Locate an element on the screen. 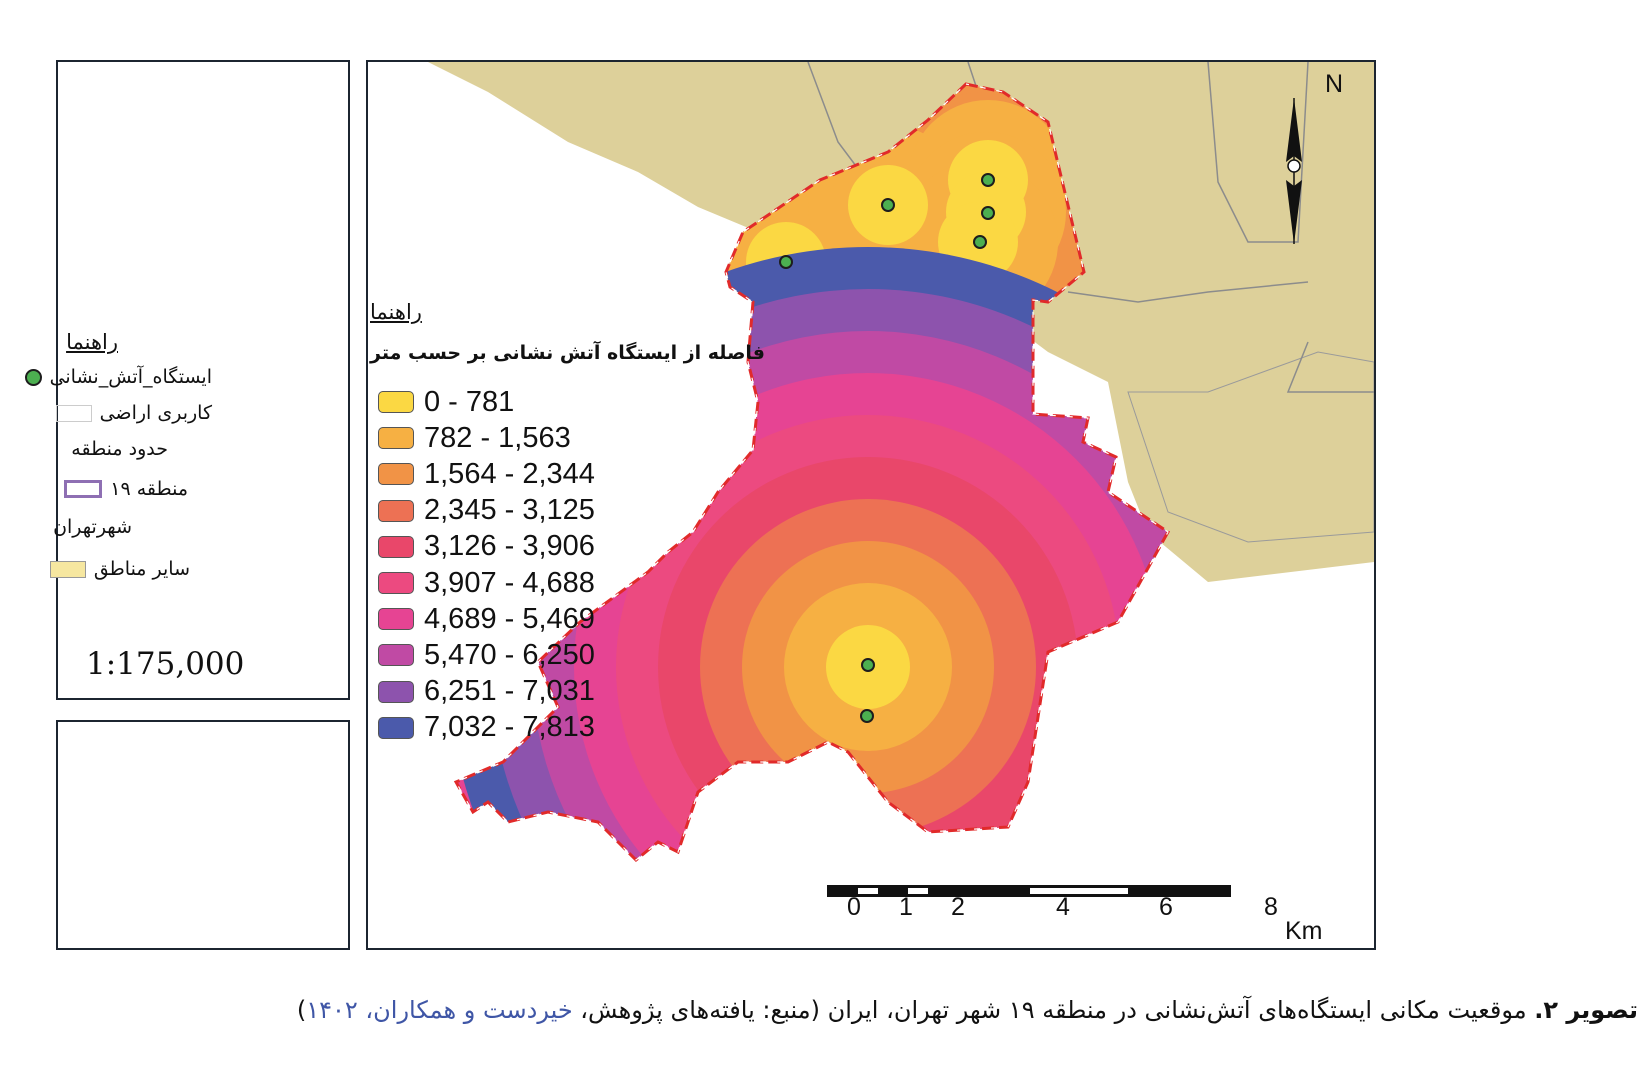  legend-class-row: 3,907 - 4,688 is located at coordinates (486, 583).